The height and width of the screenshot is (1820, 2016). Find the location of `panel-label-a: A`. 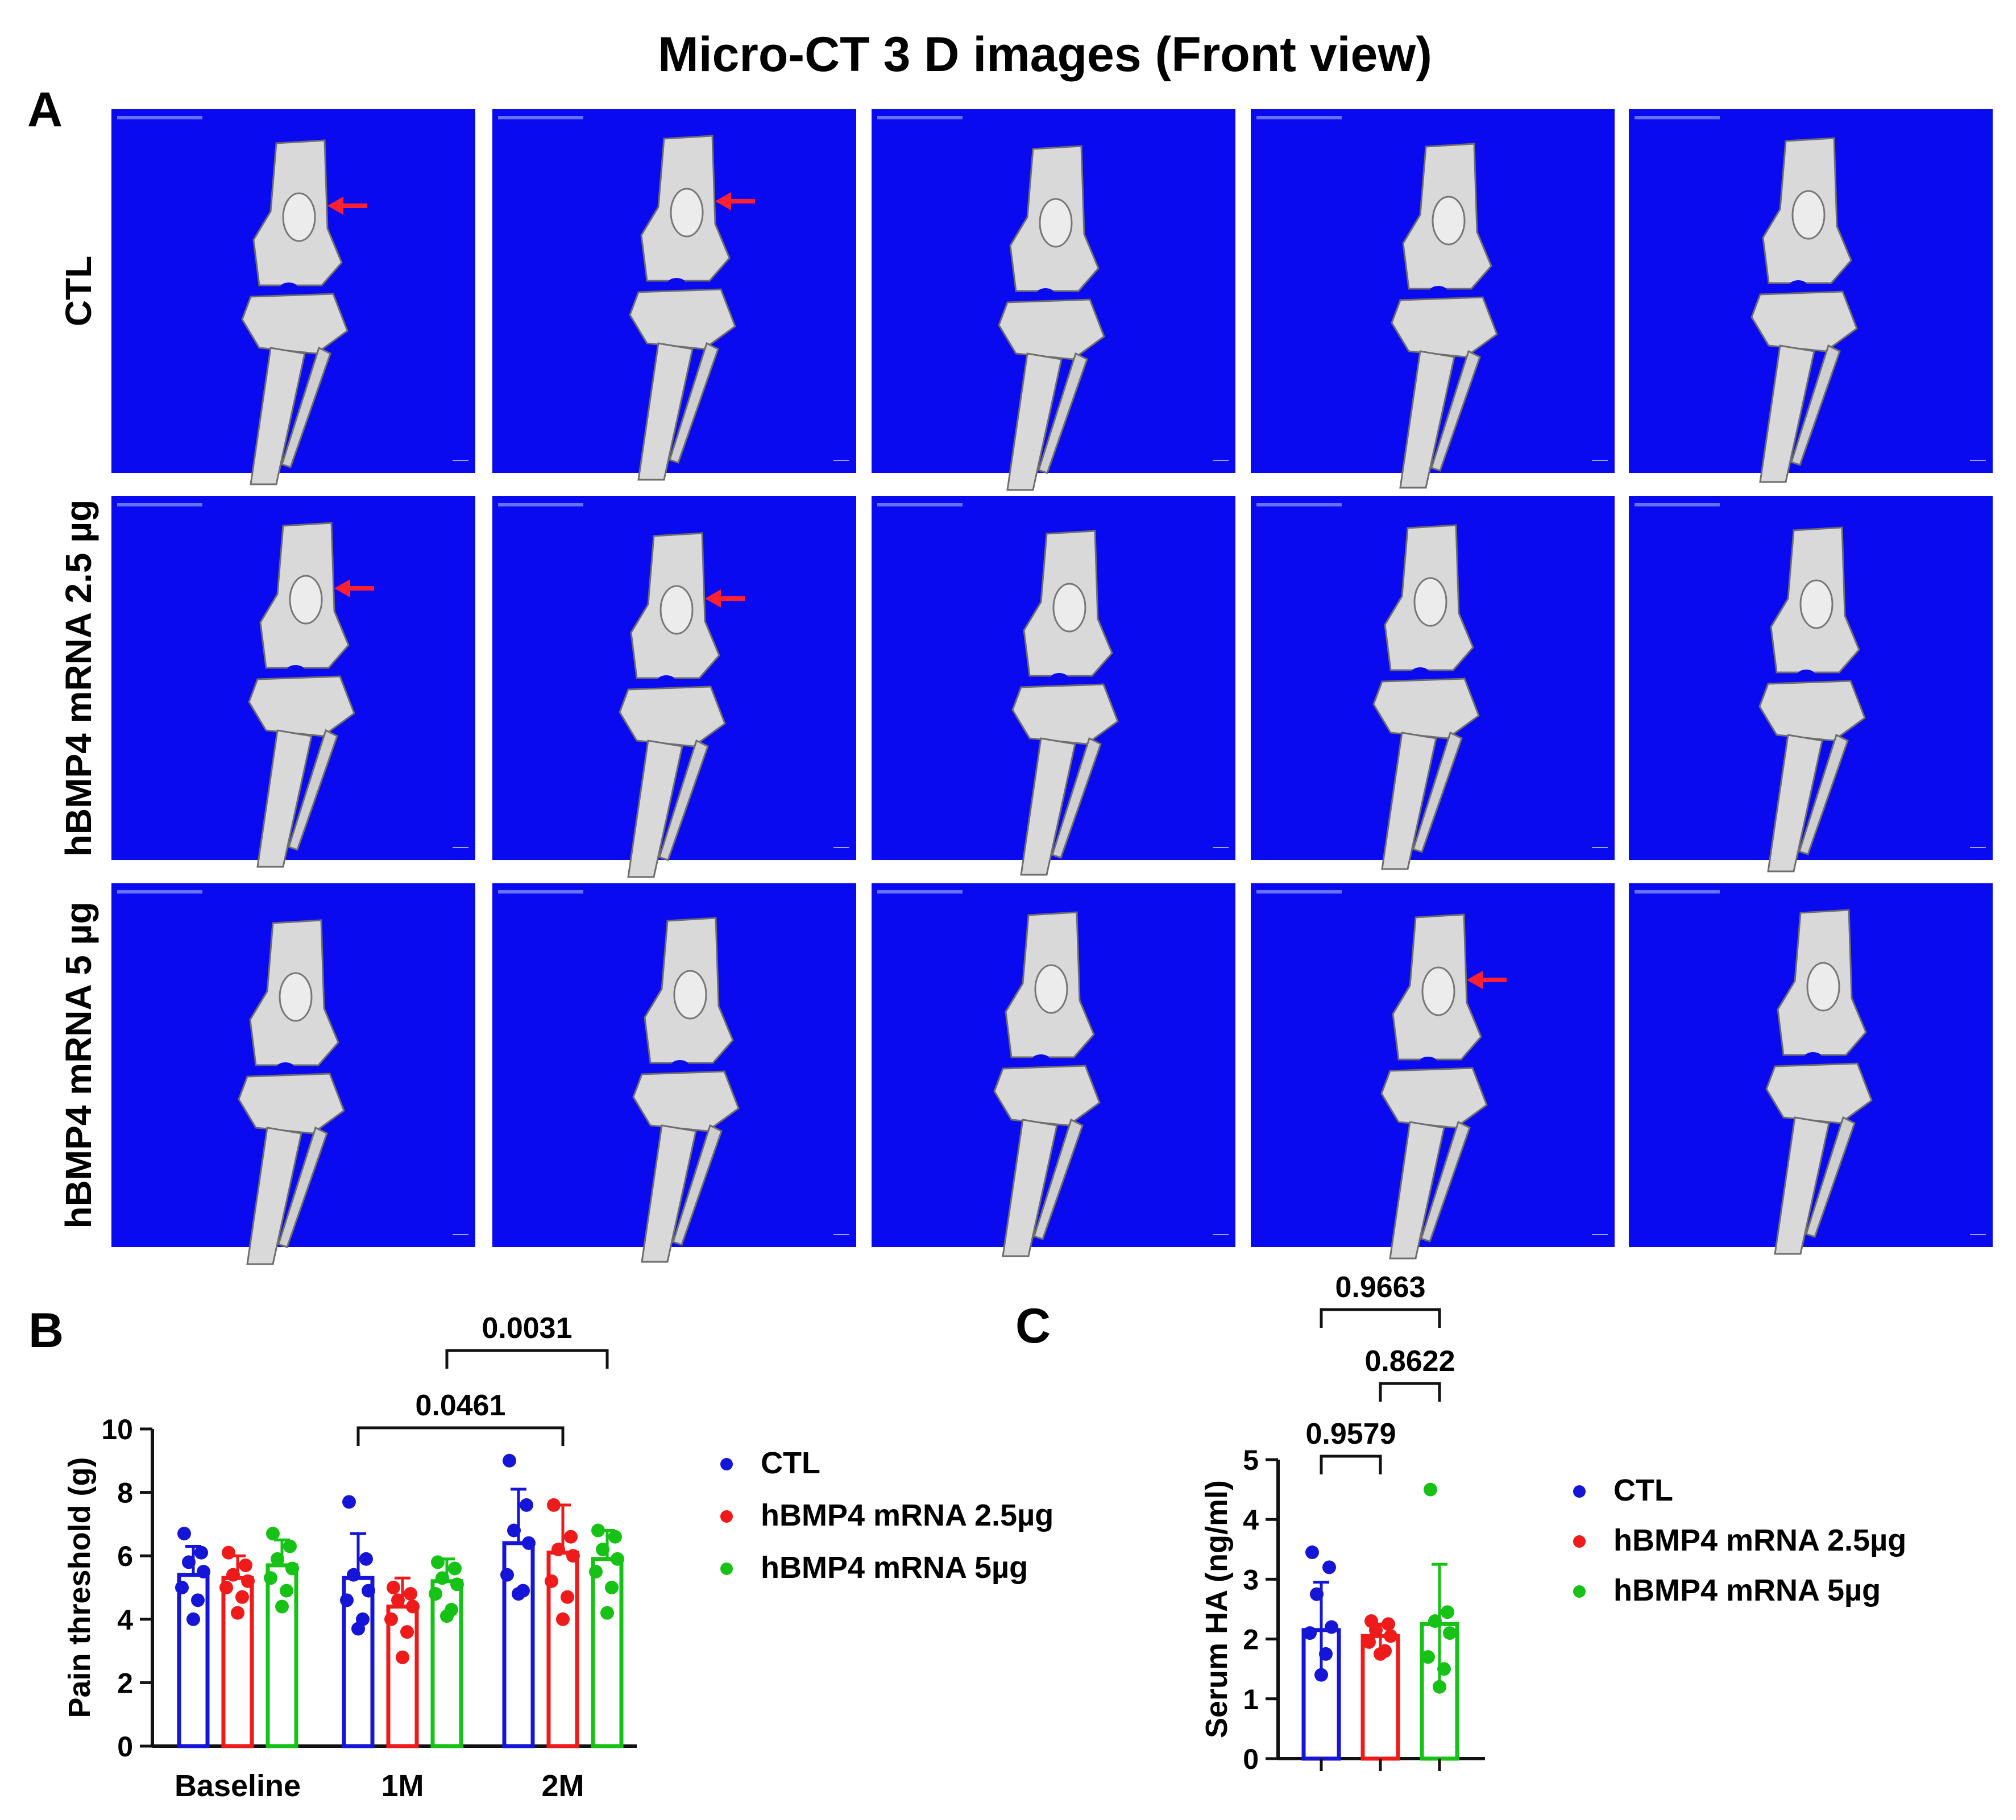

panel-label-a: A is located at coordinates (45, 110).